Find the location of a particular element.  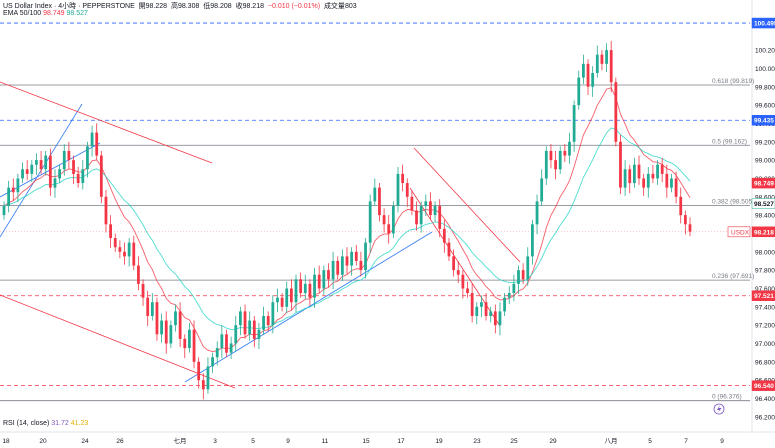

x-tick-label: 25 is located at coordinates (514, 441).